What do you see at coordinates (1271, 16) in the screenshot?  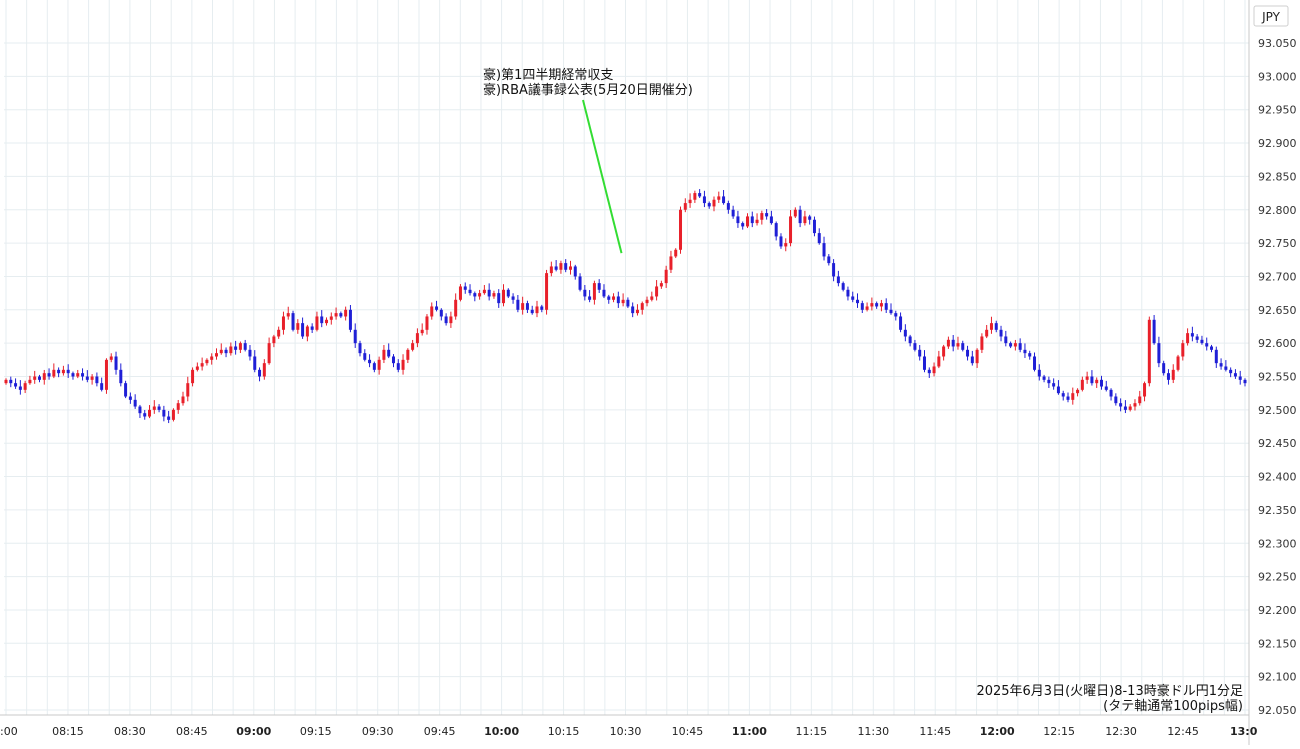 I see `currency-badge` at bounding box center [1271, 16].